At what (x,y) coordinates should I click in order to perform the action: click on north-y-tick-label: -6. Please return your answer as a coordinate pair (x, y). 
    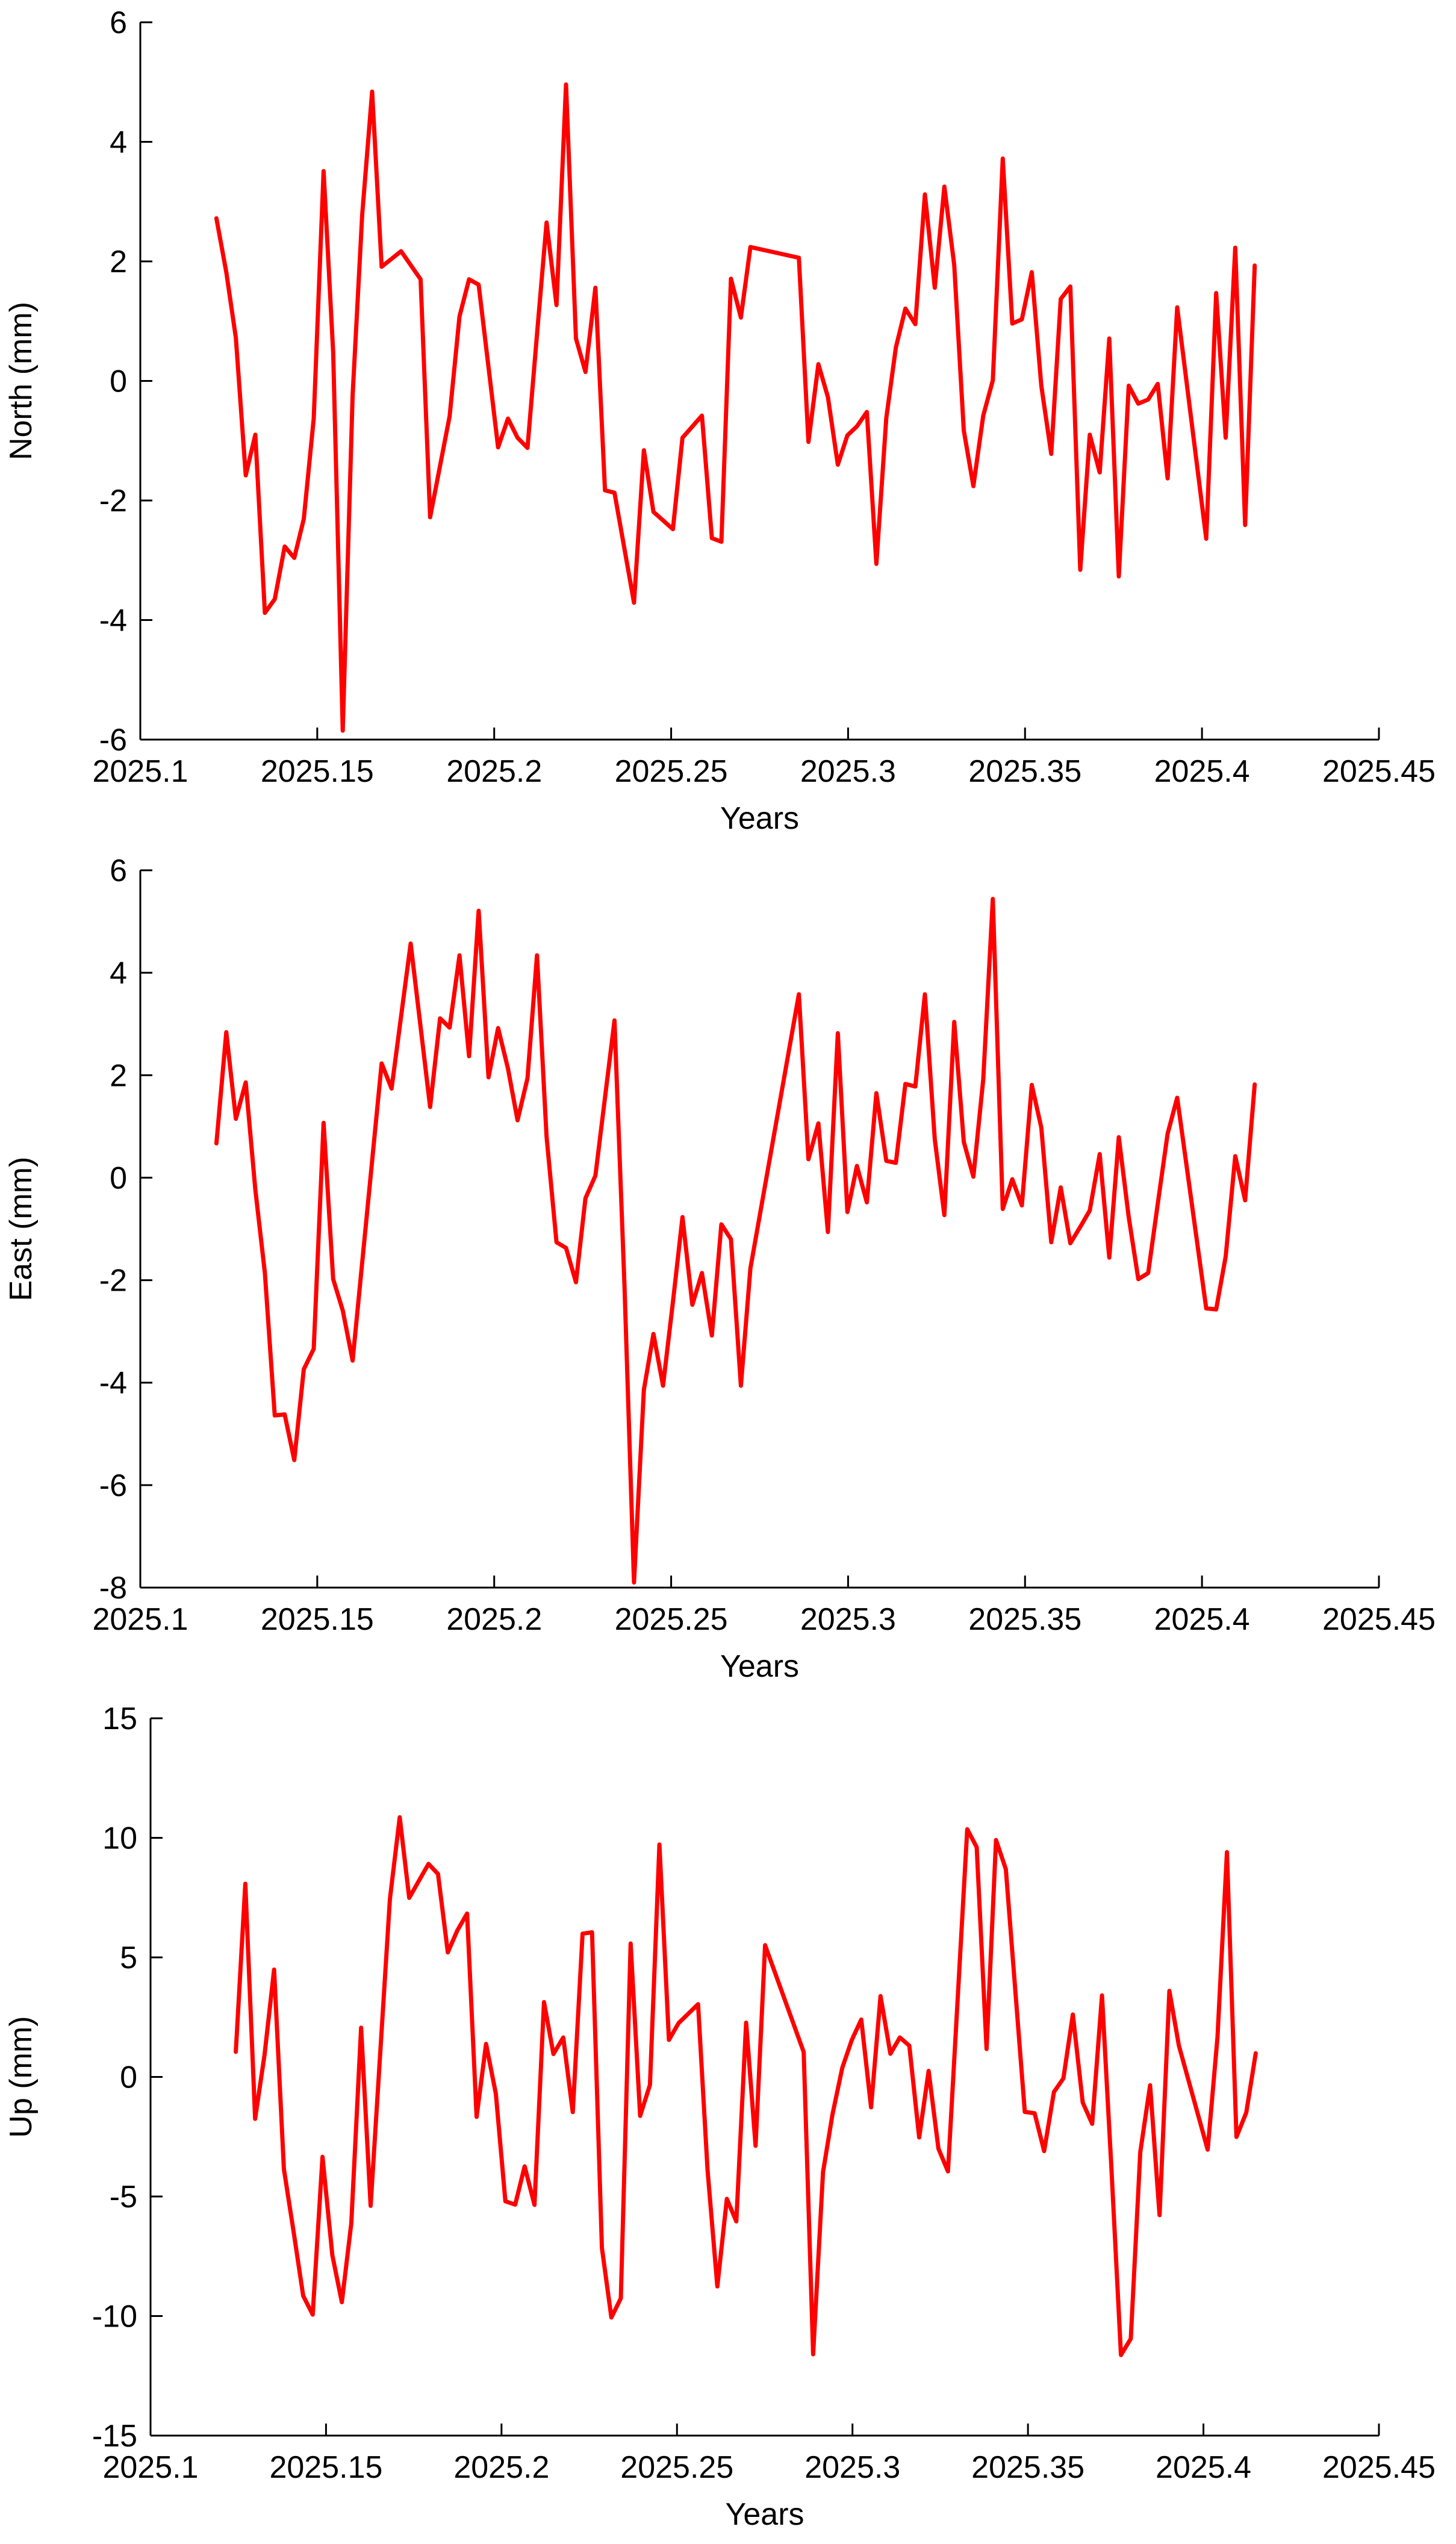
    Looking at the image, I should click on (113, 741).